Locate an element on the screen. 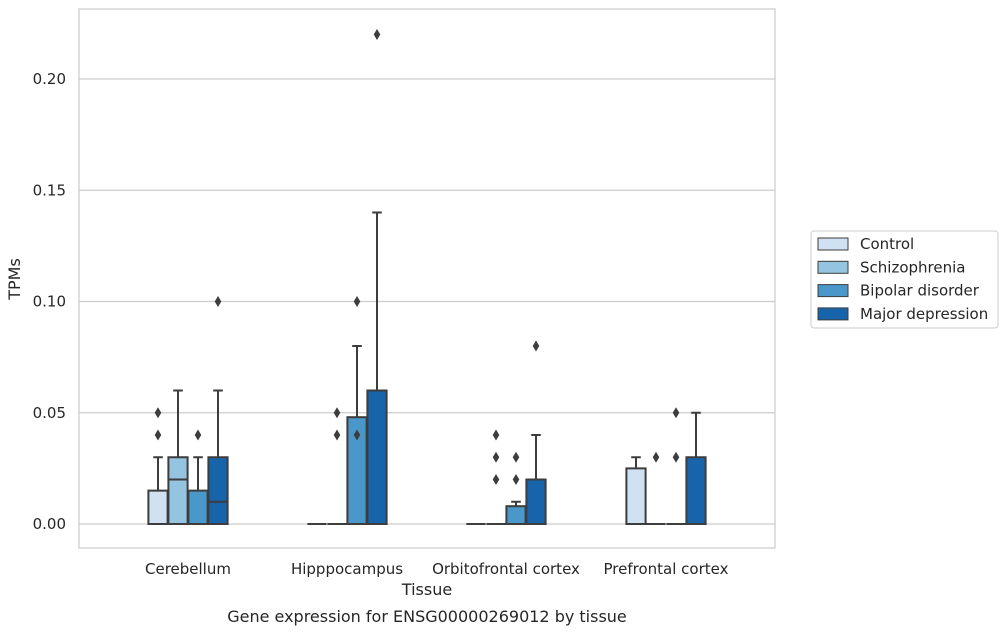  legend-label: Major depression is located at coordinates (924, 314).